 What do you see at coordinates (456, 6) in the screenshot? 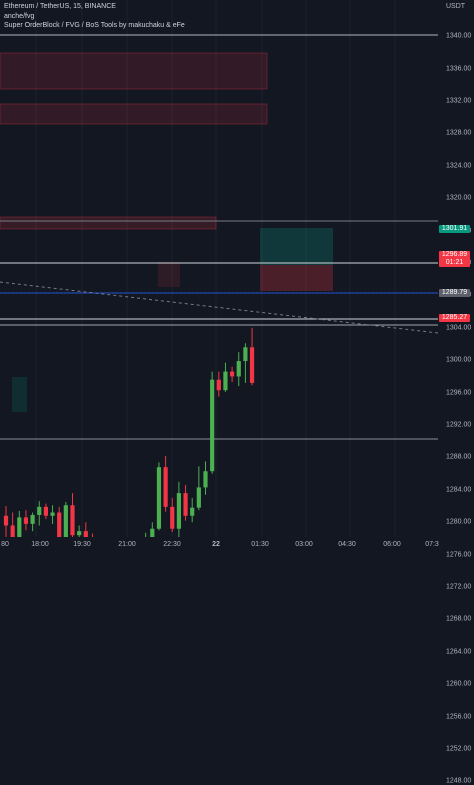
I see `currency-label: USDT` at bounding box center [456, 6].